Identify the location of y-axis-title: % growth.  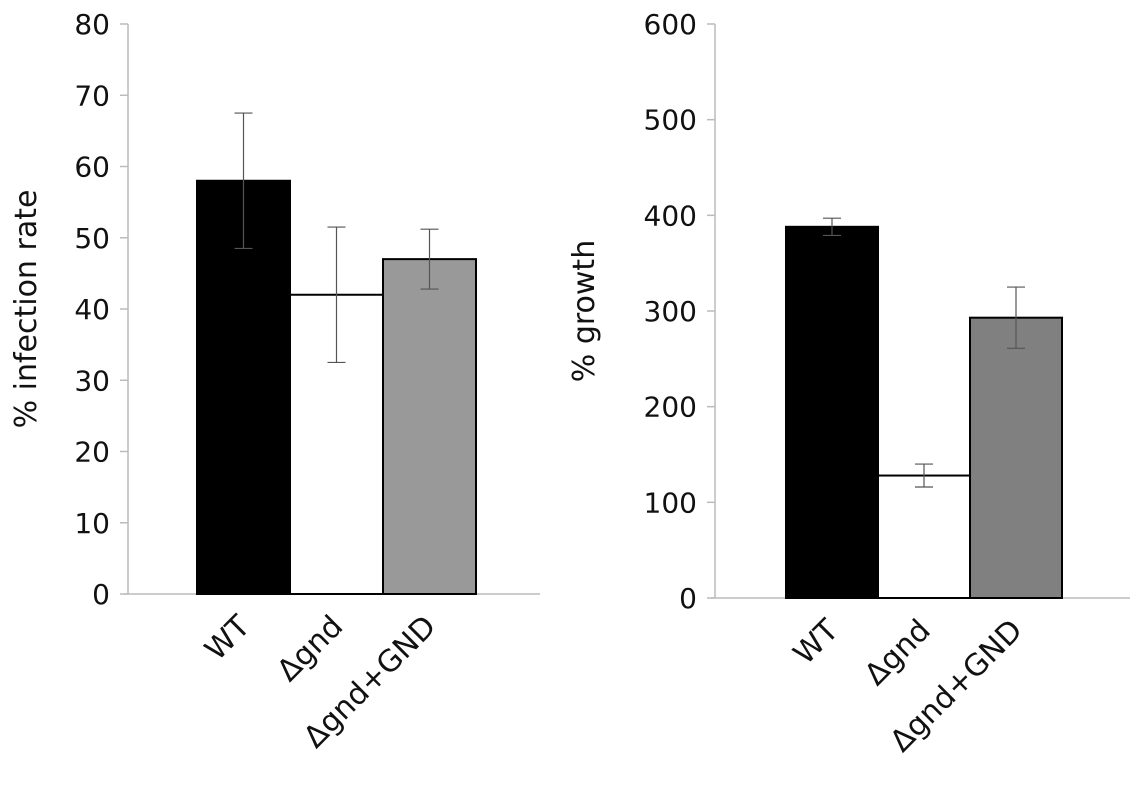
(584, 311).